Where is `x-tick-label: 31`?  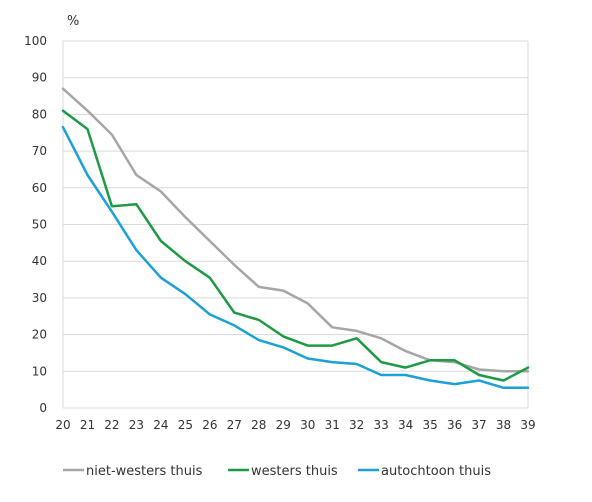
x-tick-label: 31 is located at coordinates (332, 425).